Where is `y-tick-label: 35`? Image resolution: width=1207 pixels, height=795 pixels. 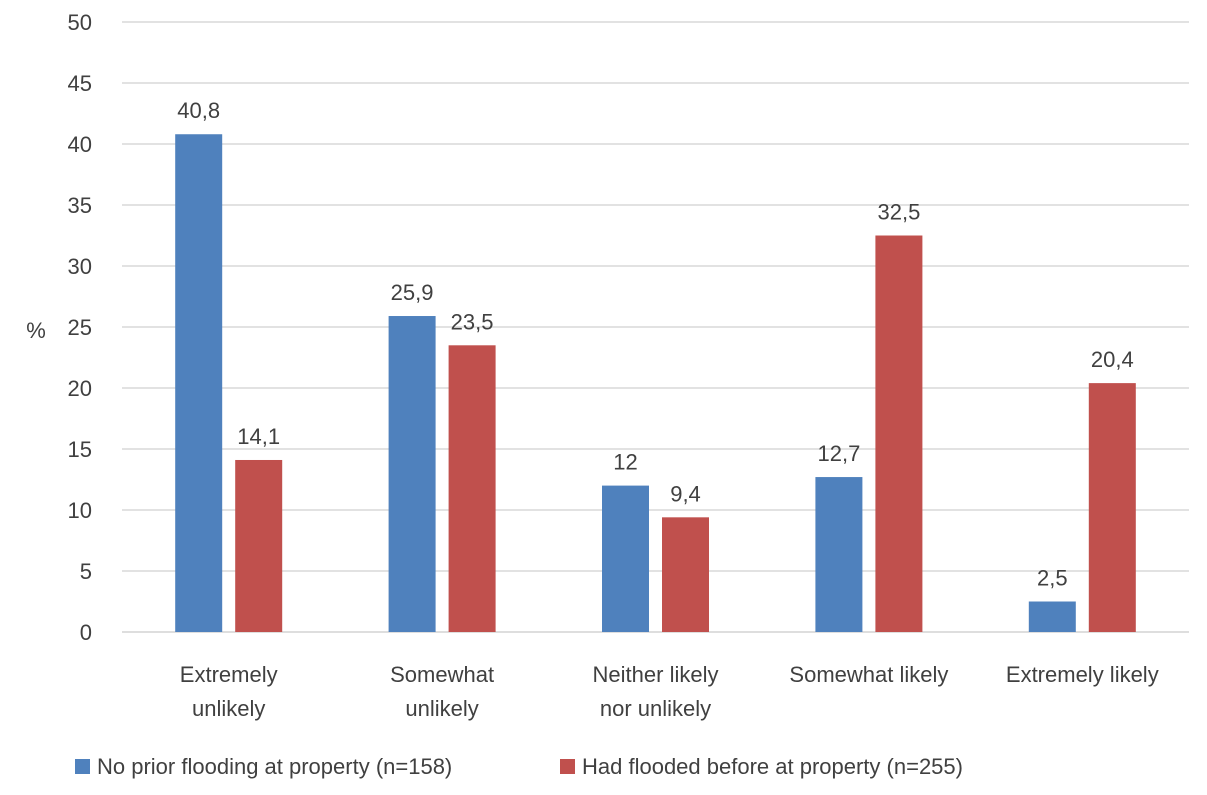
y-tick-label: 35 is located at coordinates (80, 205).